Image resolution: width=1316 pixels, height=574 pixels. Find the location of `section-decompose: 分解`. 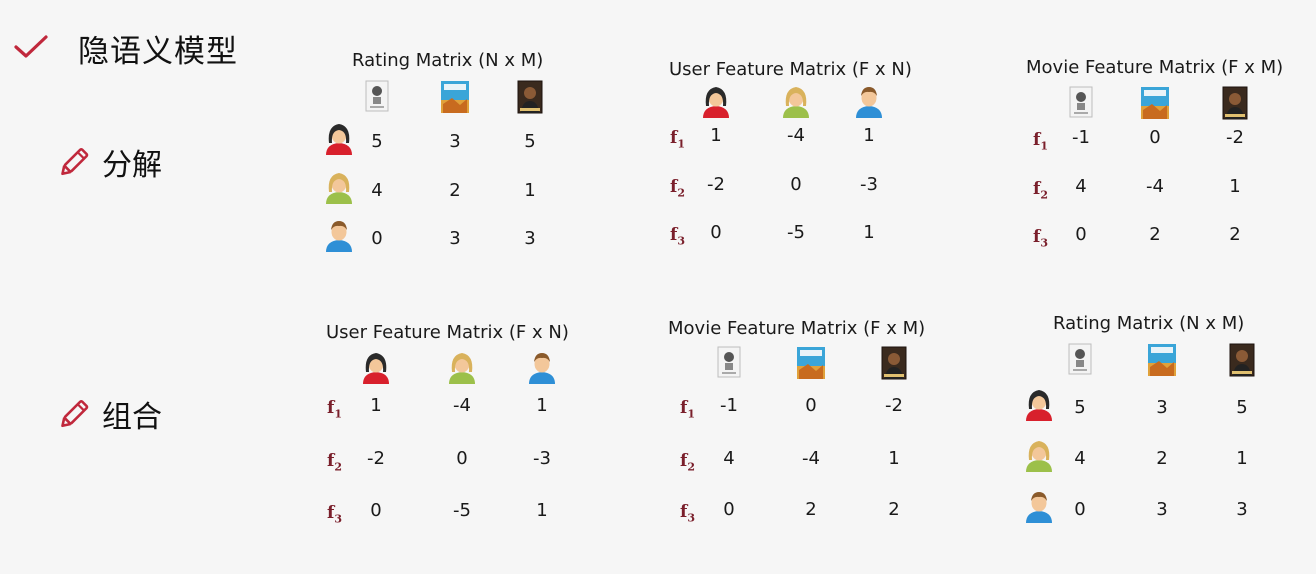

section-decompose: 分解 is located at coordinates (111, 162).